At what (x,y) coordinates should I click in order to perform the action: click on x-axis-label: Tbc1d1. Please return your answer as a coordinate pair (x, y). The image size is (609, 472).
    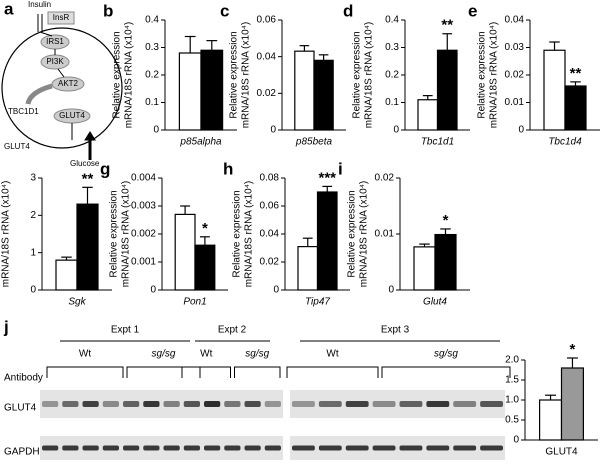
    Looking at the image, I should click on (437, 142).